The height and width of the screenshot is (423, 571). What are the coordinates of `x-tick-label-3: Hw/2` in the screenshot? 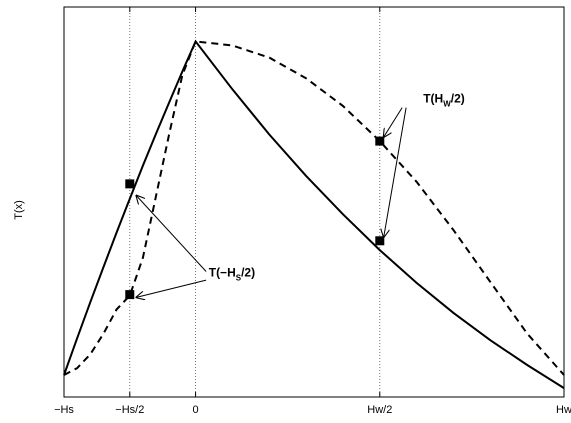 It's located at (379, 410).